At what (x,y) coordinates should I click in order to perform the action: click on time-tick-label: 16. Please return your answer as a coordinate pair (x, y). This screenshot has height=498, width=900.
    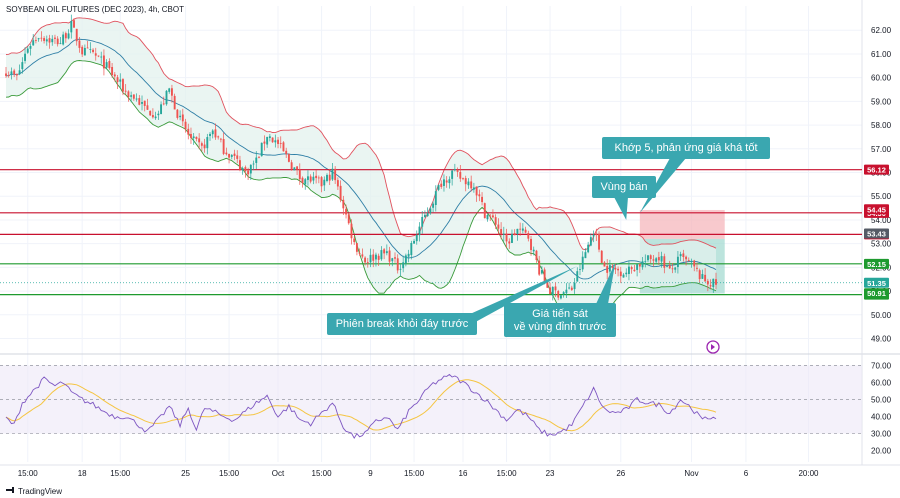
    Looking at the image, I should click on (463, 473).